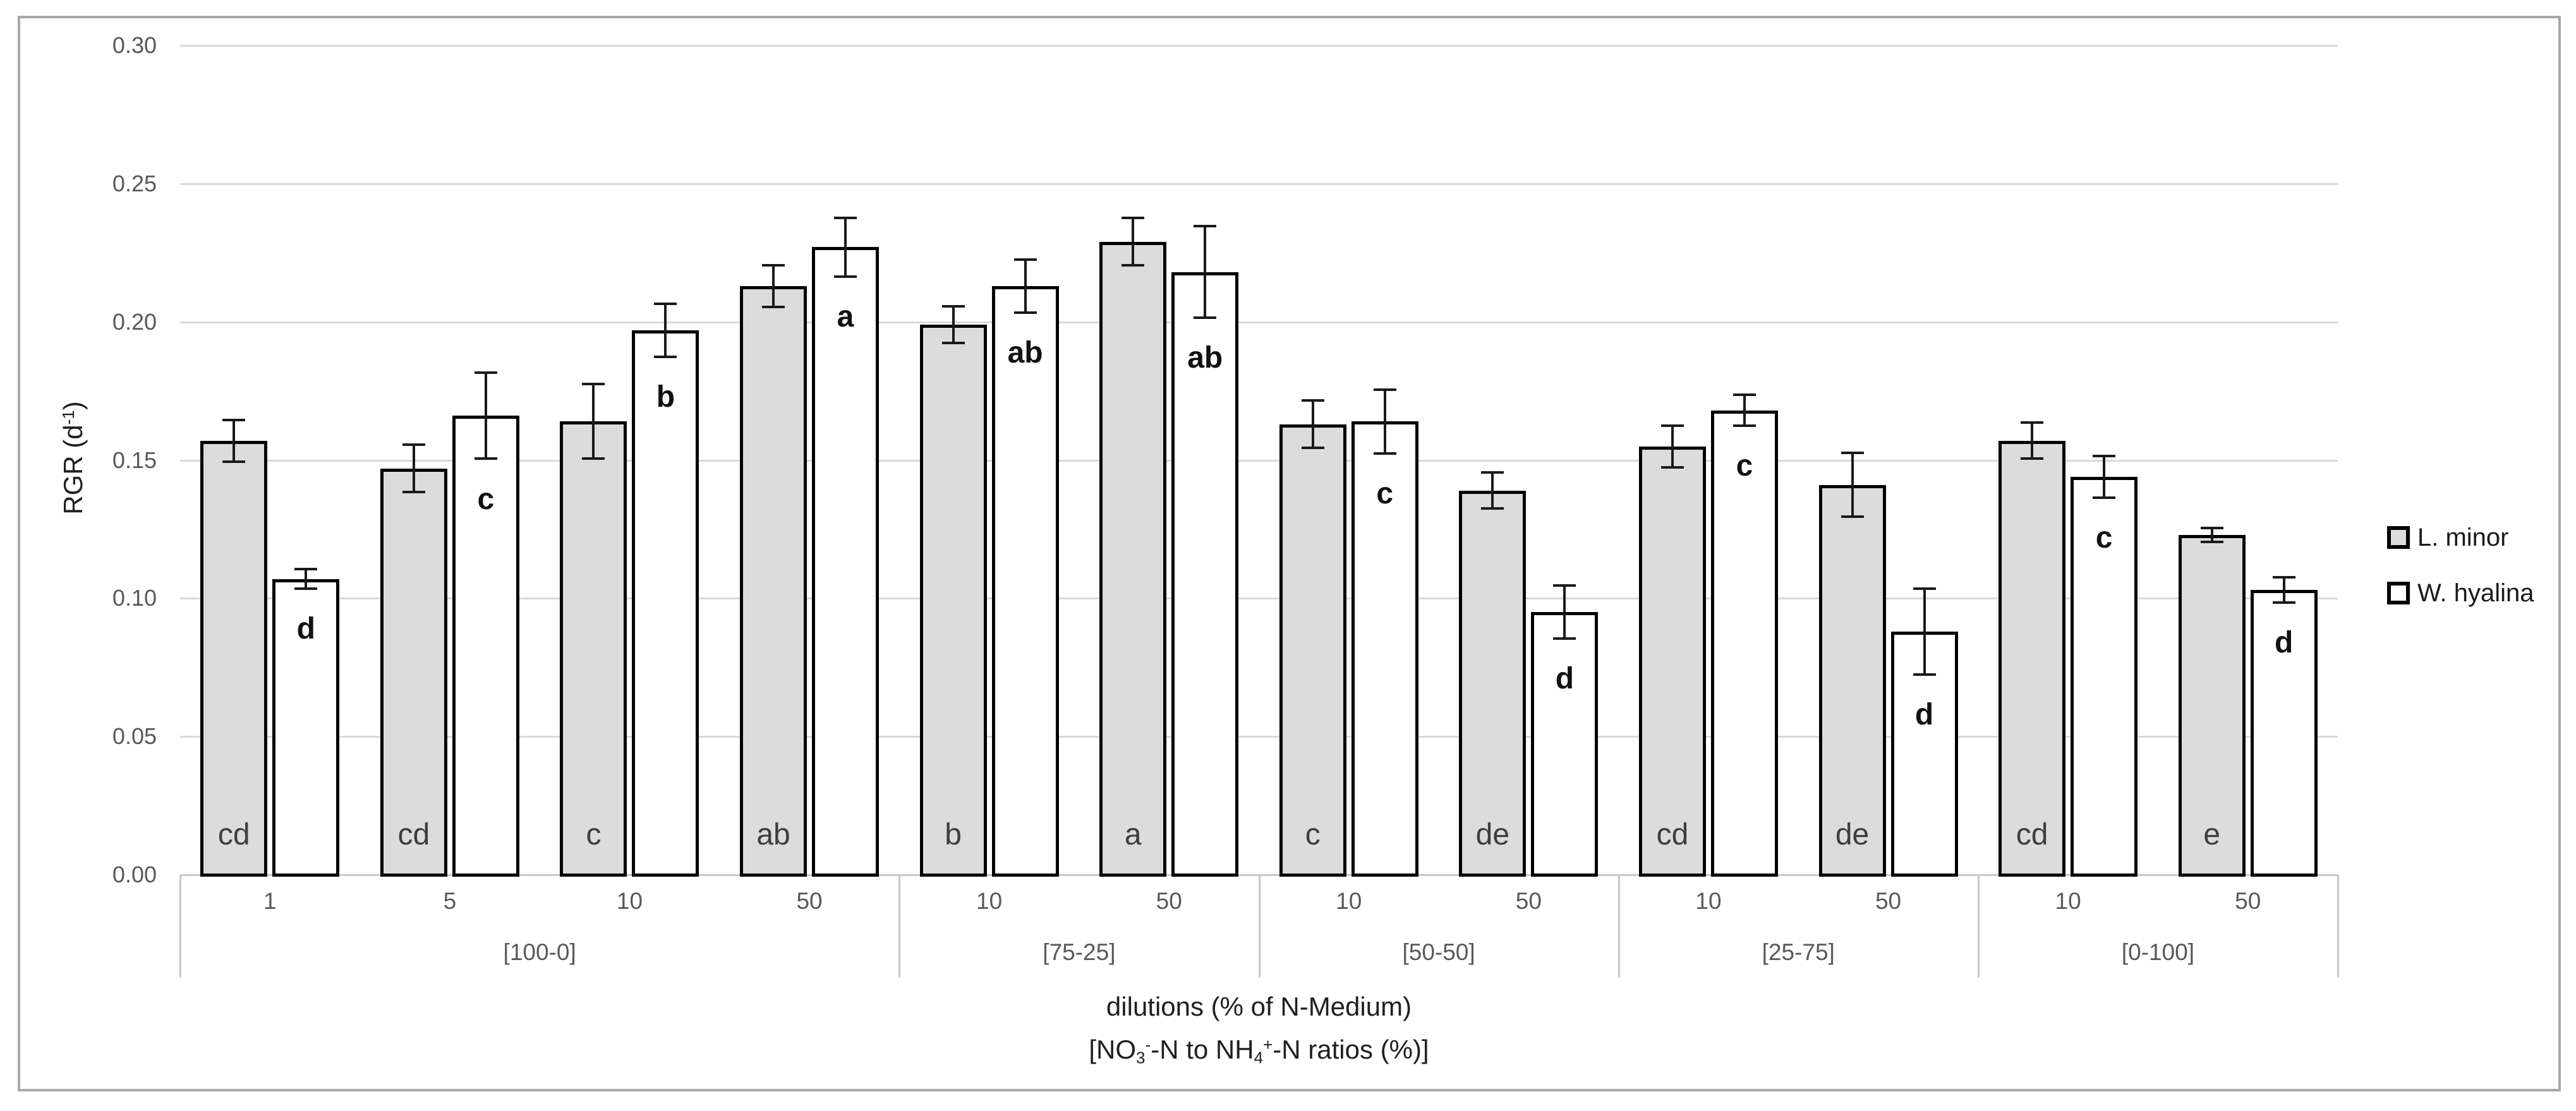 The height and width of the screenshot is (1111, 2576). What do you see at coordinates (1079, 952) in the screenshot?
I see `x-group-label-[75-25]: [75-25]` at bounding box center [1079, 952].